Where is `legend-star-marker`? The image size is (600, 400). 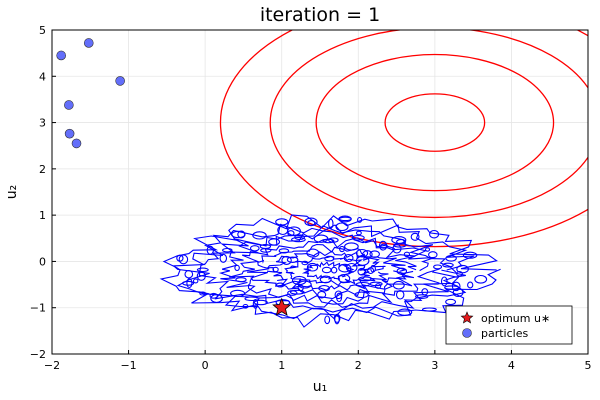 legend-star-marker is located at coordinates (467, 317).